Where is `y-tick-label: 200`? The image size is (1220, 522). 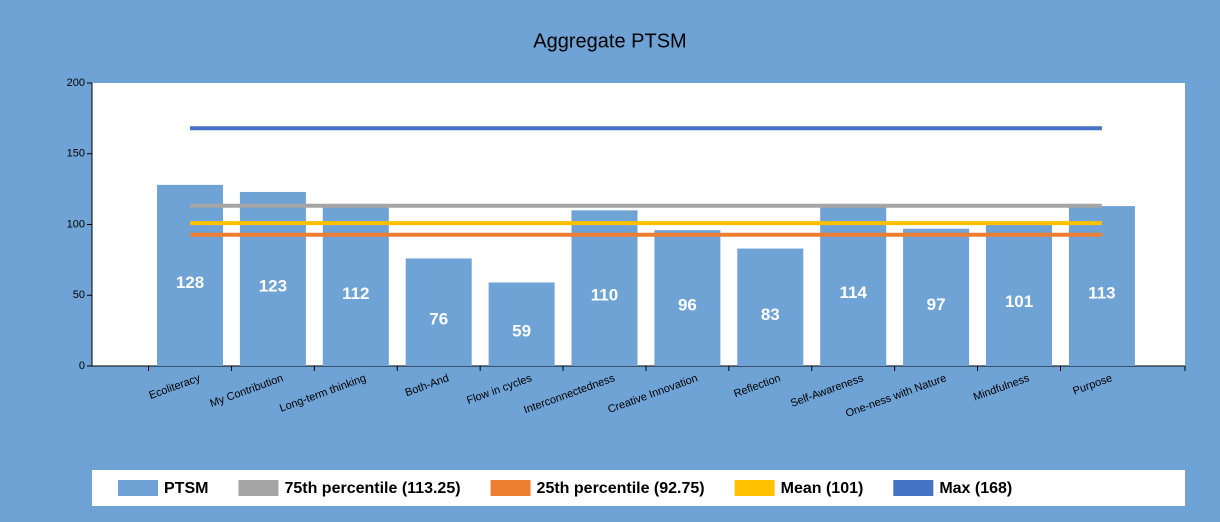 y-tick-label: 200 is located at coordinates (76, 83).